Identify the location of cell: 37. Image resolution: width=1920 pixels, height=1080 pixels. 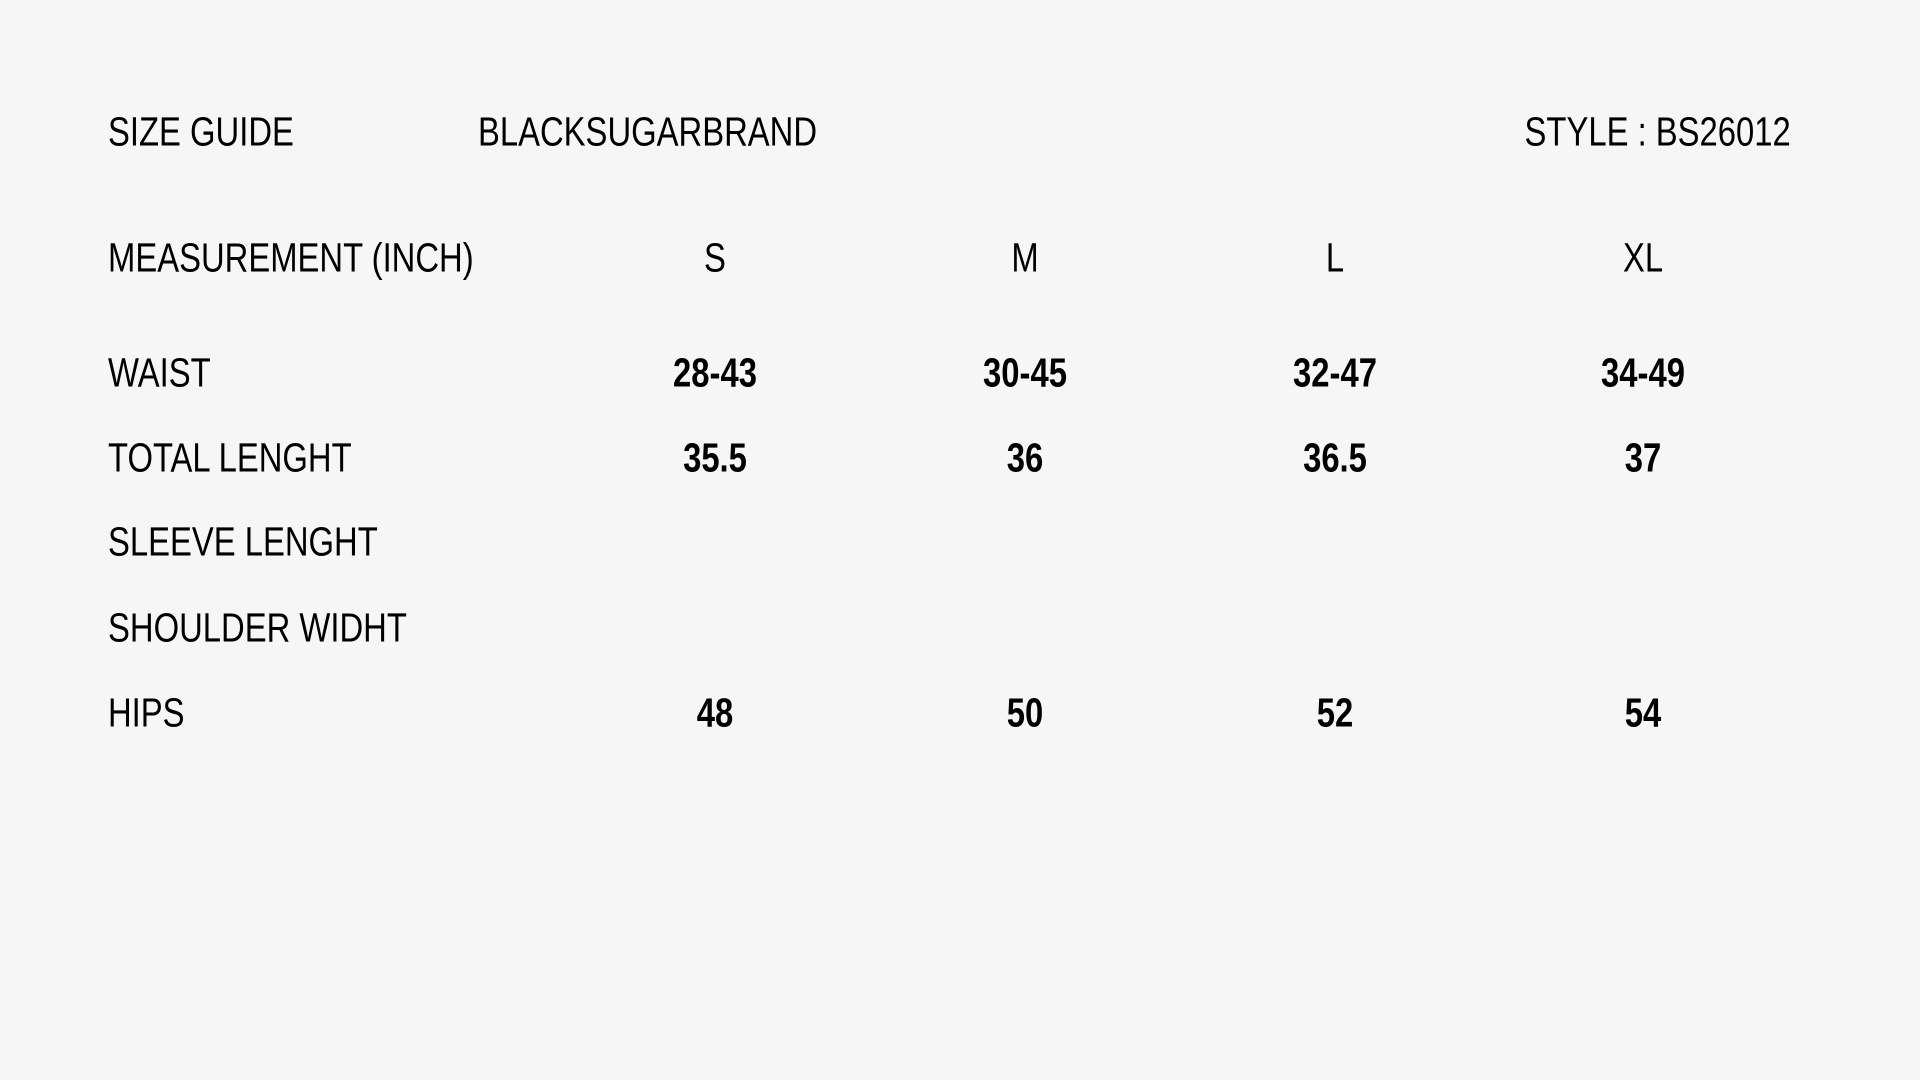
(1643, 457).